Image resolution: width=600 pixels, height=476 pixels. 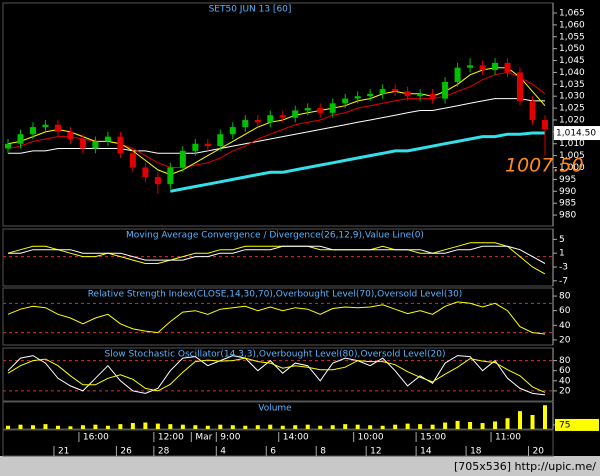 I want to click on y-tick-box, so click(x=577, y=424).